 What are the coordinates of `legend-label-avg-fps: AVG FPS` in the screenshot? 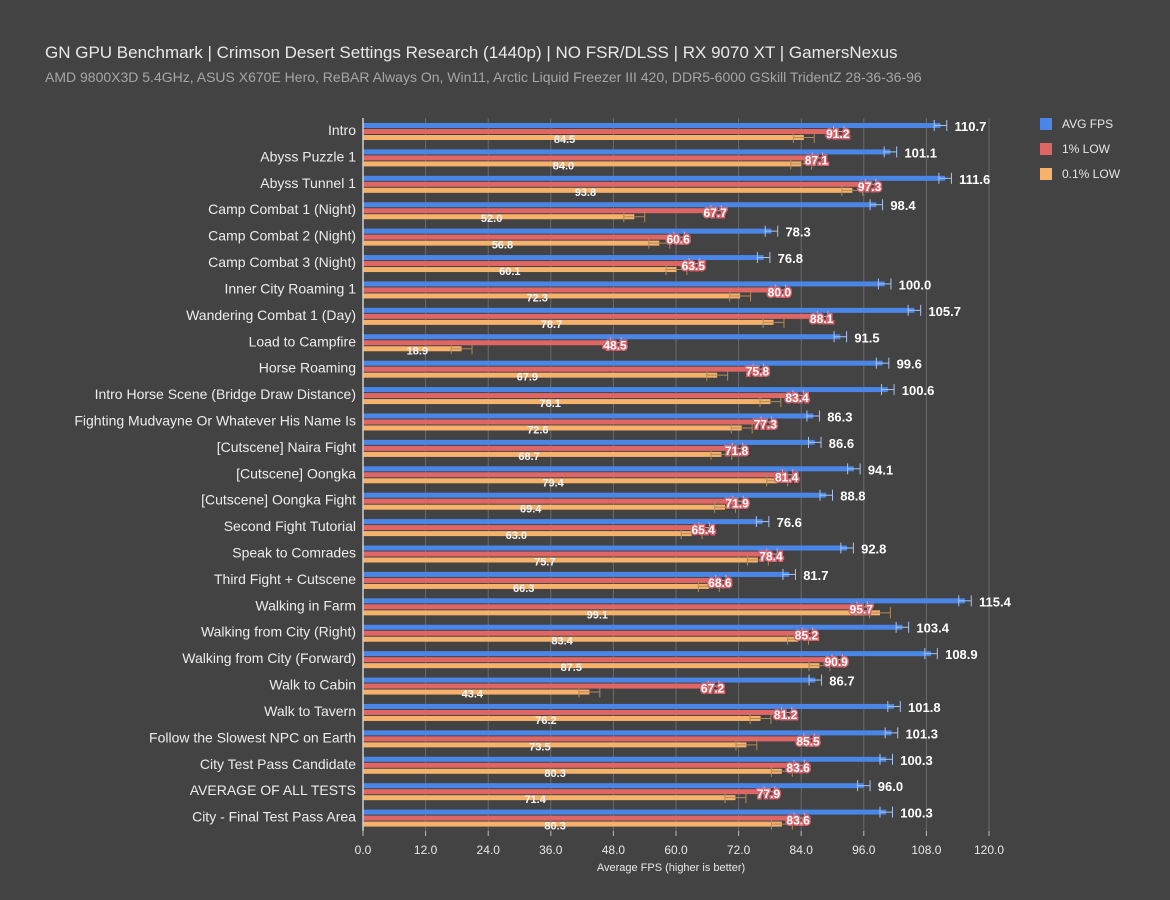 It's located at (1088, 123).